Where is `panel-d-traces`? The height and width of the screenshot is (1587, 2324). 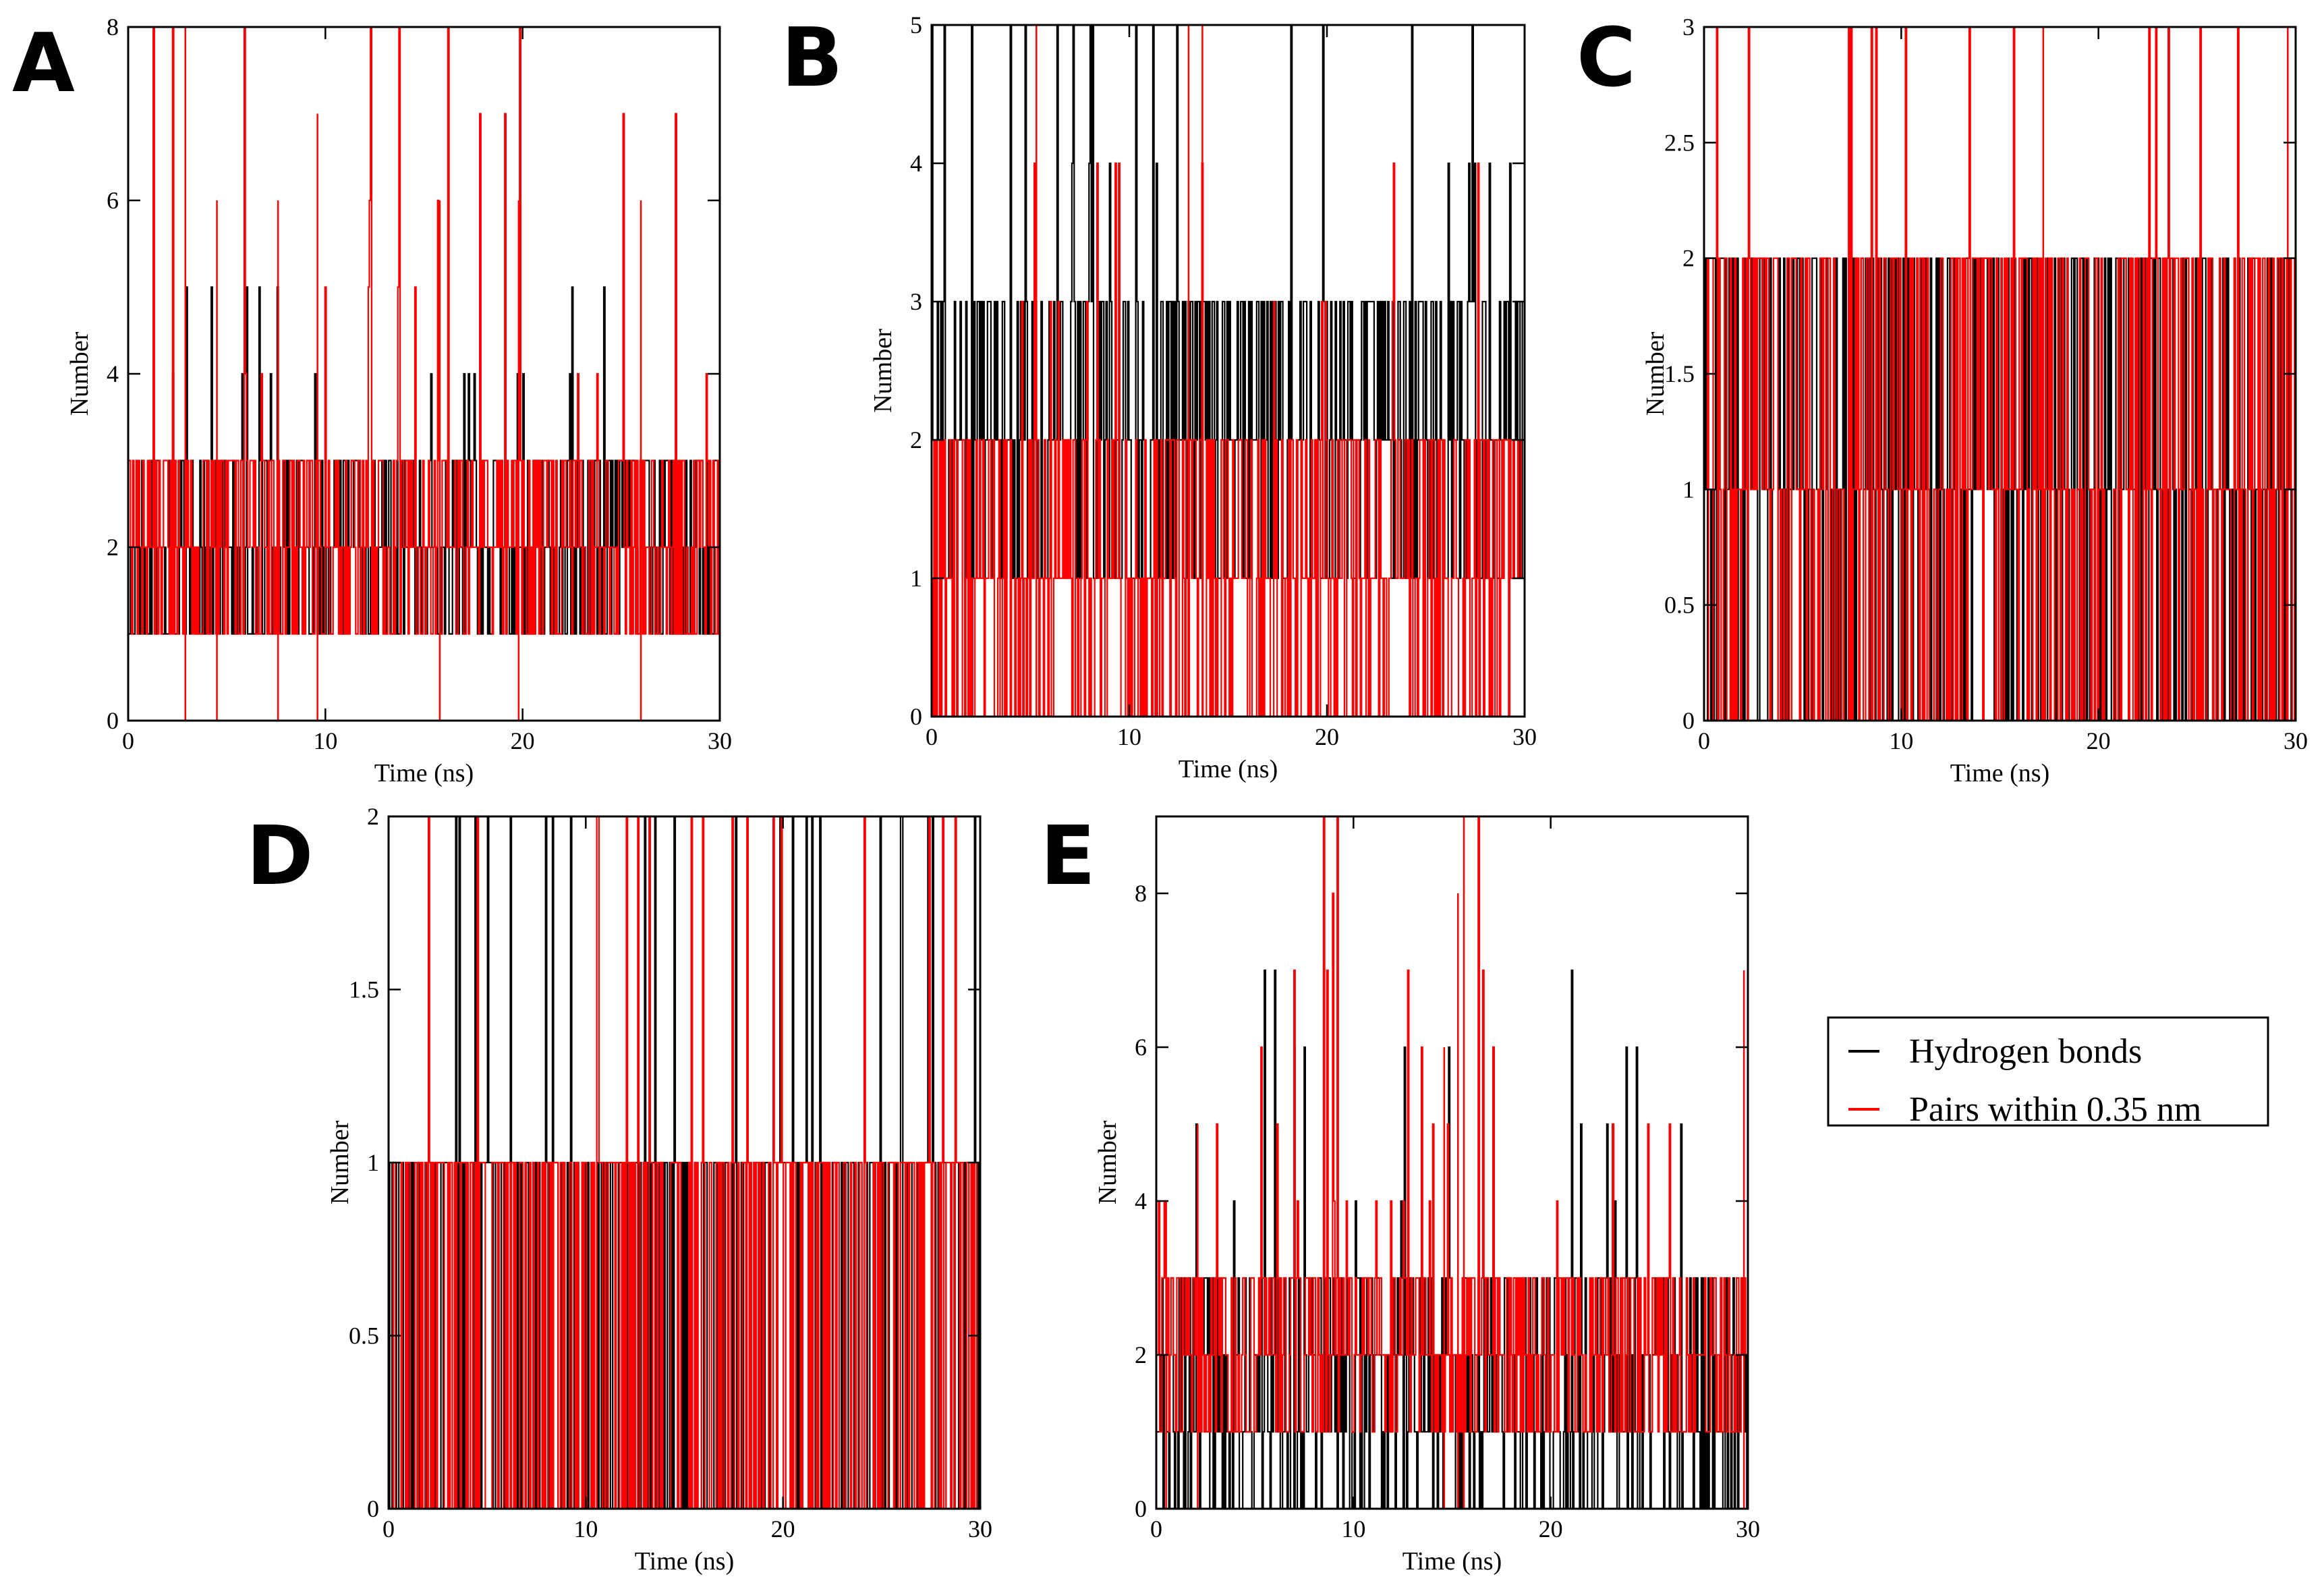 panel-d-traces is located at coordinates (684, 1162).